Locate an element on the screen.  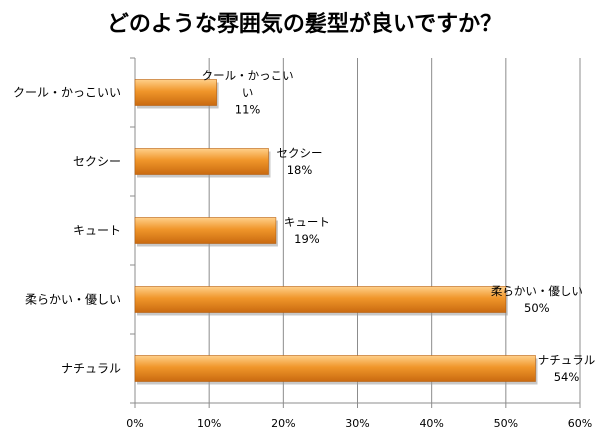
data-label: キュート 19% is located at coordinates (307, 230).